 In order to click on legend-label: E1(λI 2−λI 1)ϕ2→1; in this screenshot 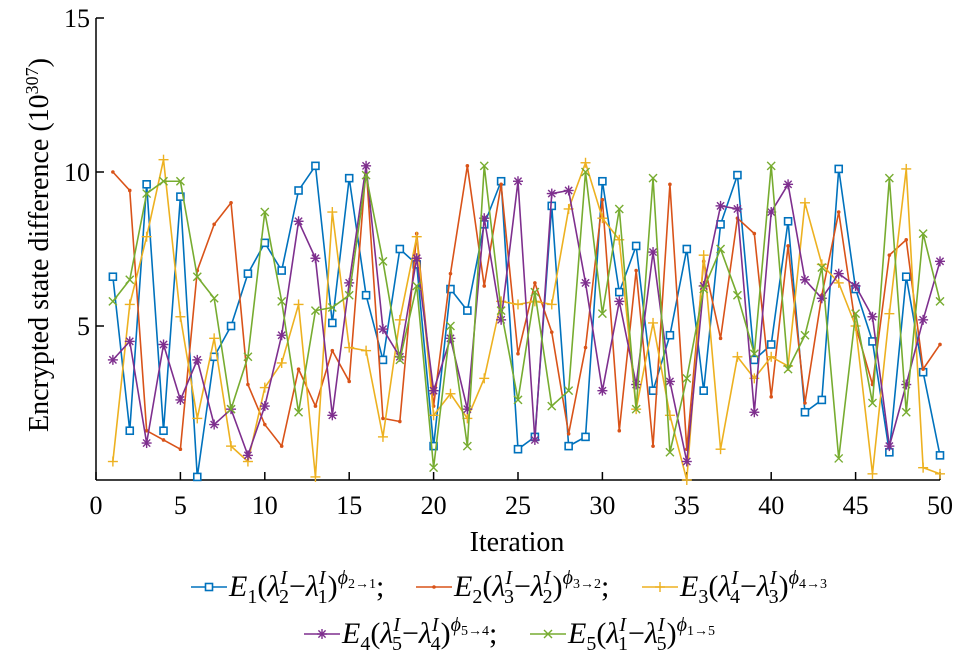, I will do `click(306, 587)`.